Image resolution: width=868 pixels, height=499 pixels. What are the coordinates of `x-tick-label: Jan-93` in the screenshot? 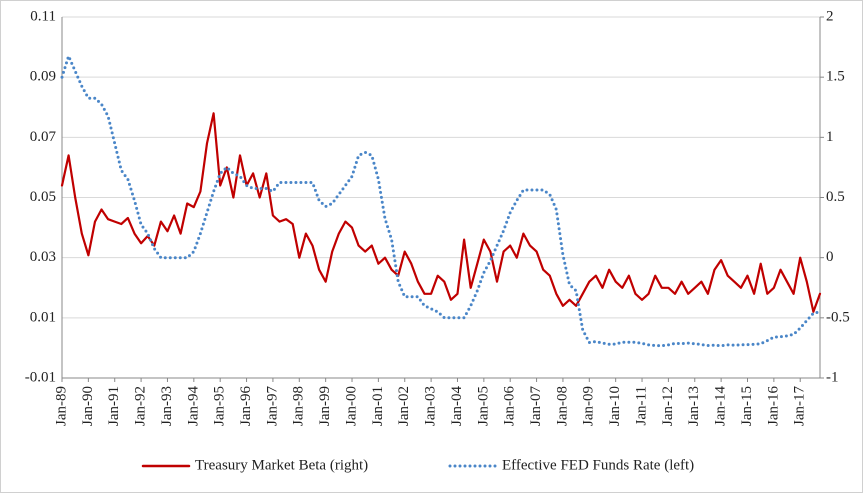 It's located at (167, 406).